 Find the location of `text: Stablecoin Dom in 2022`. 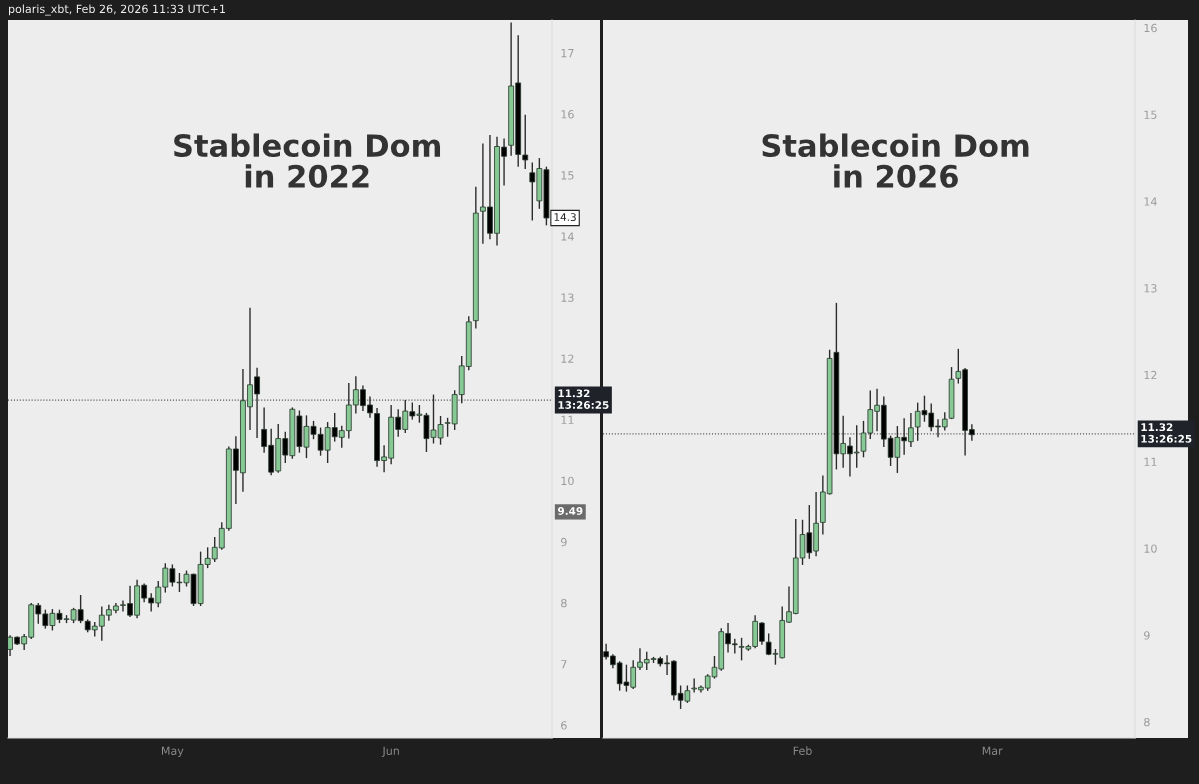

text: Stablecoin Dom in 2022 is located at coordinates (307, 160).